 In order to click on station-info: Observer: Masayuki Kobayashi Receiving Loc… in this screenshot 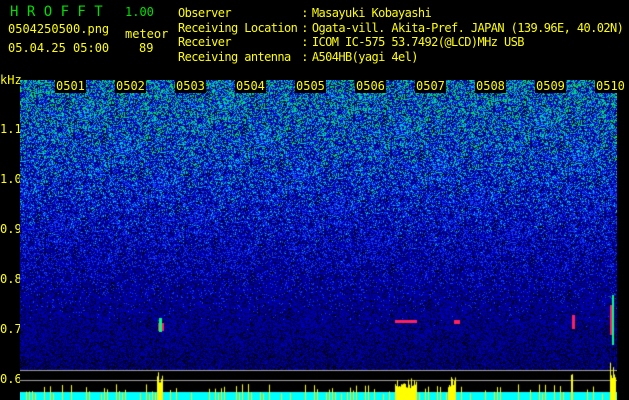, I will do `click(401, 35)`.